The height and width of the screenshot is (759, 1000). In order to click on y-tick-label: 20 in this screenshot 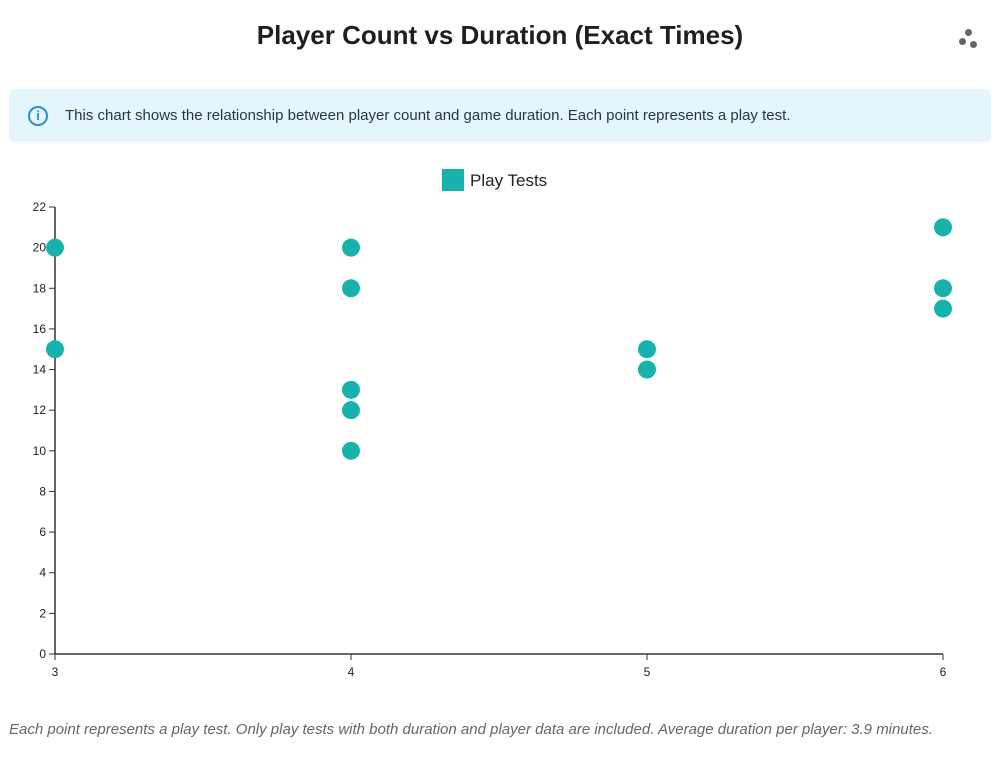, I will do `click(40, 248)`.